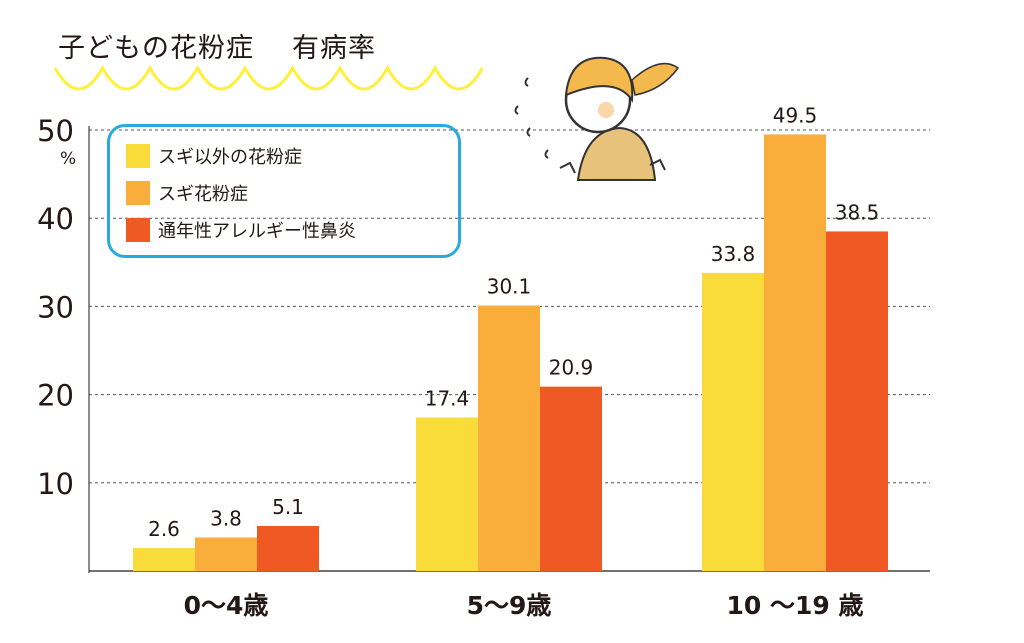  What do you see at coordinates (733, 254) in the screenshot?
I see `data-label: 33.8` at bounding box center [733, 254].